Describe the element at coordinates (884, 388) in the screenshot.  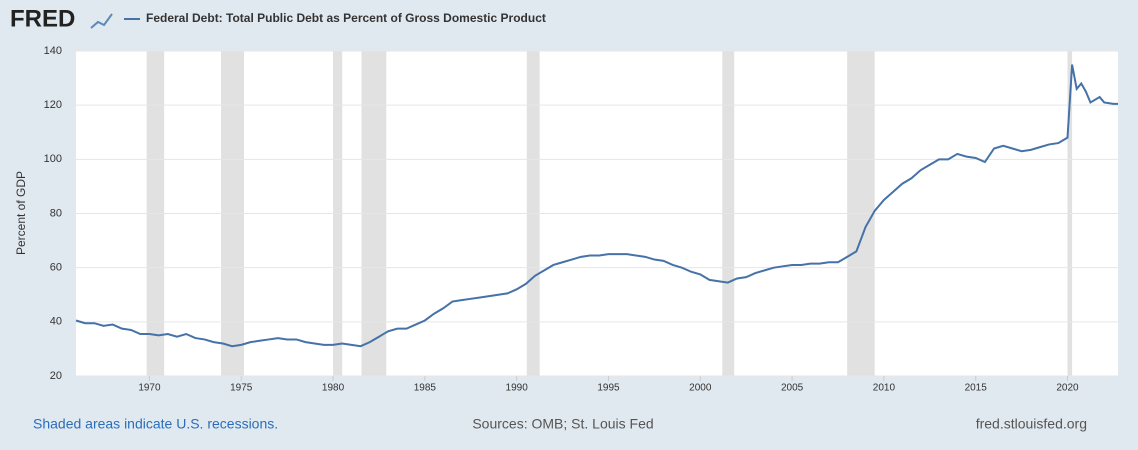
I see `x-tick-label: 2010` at that location.